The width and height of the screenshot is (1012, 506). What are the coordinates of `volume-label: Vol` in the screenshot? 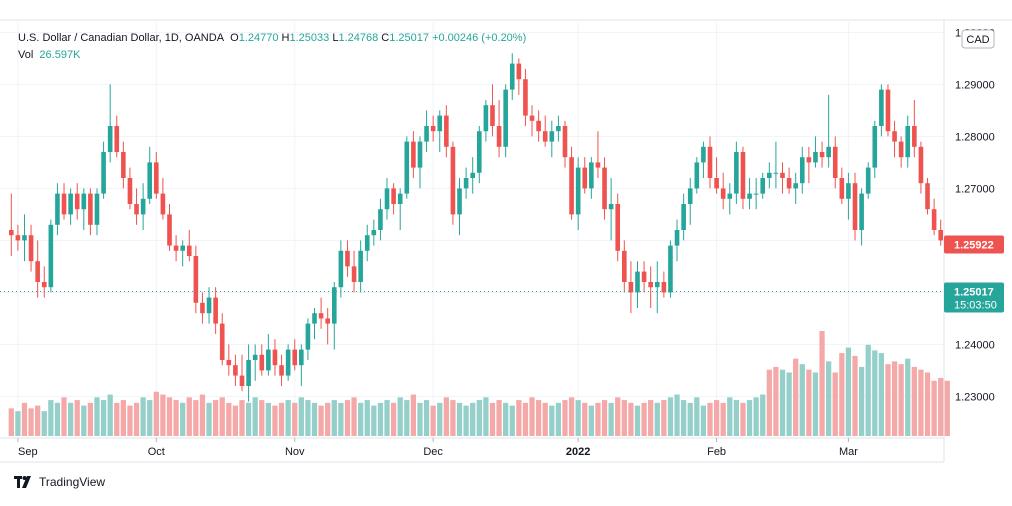 It's located at (26, 55).